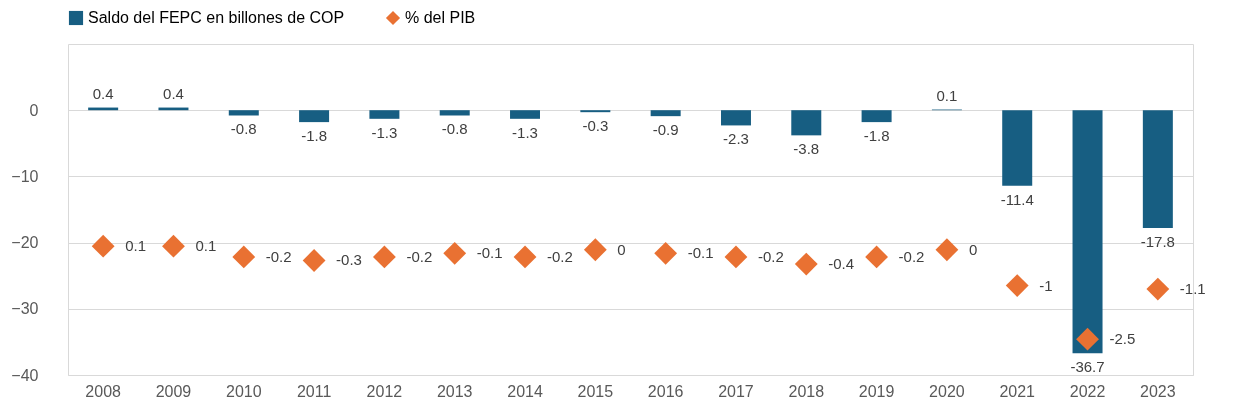 The image size is (1243, 409). Describe the element at coordinates (25, 375) in the screenshot. I see `y-tick-label: −40` at that location.